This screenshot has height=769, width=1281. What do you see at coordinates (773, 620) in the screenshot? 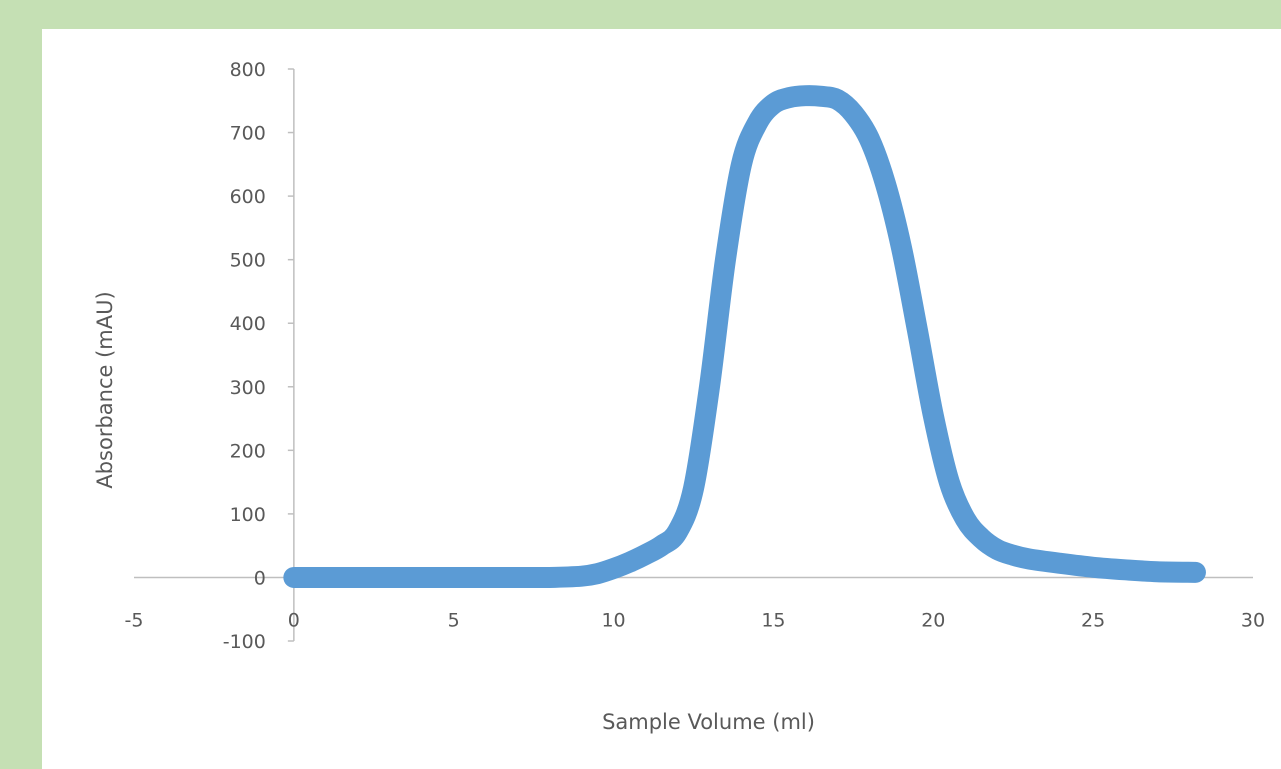
I see `x-tick-label: 15` at bounding box center [773, 620].